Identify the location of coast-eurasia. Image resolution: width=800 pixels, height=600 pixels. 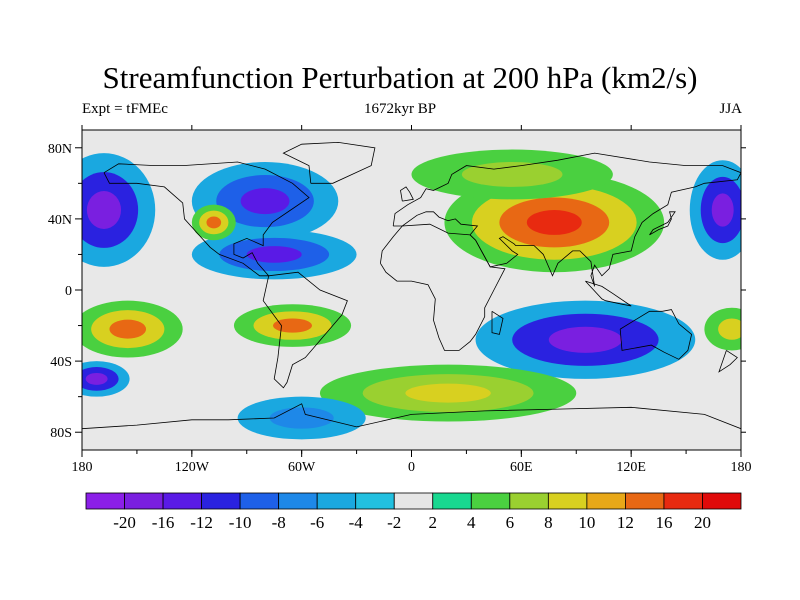
(566, 219).